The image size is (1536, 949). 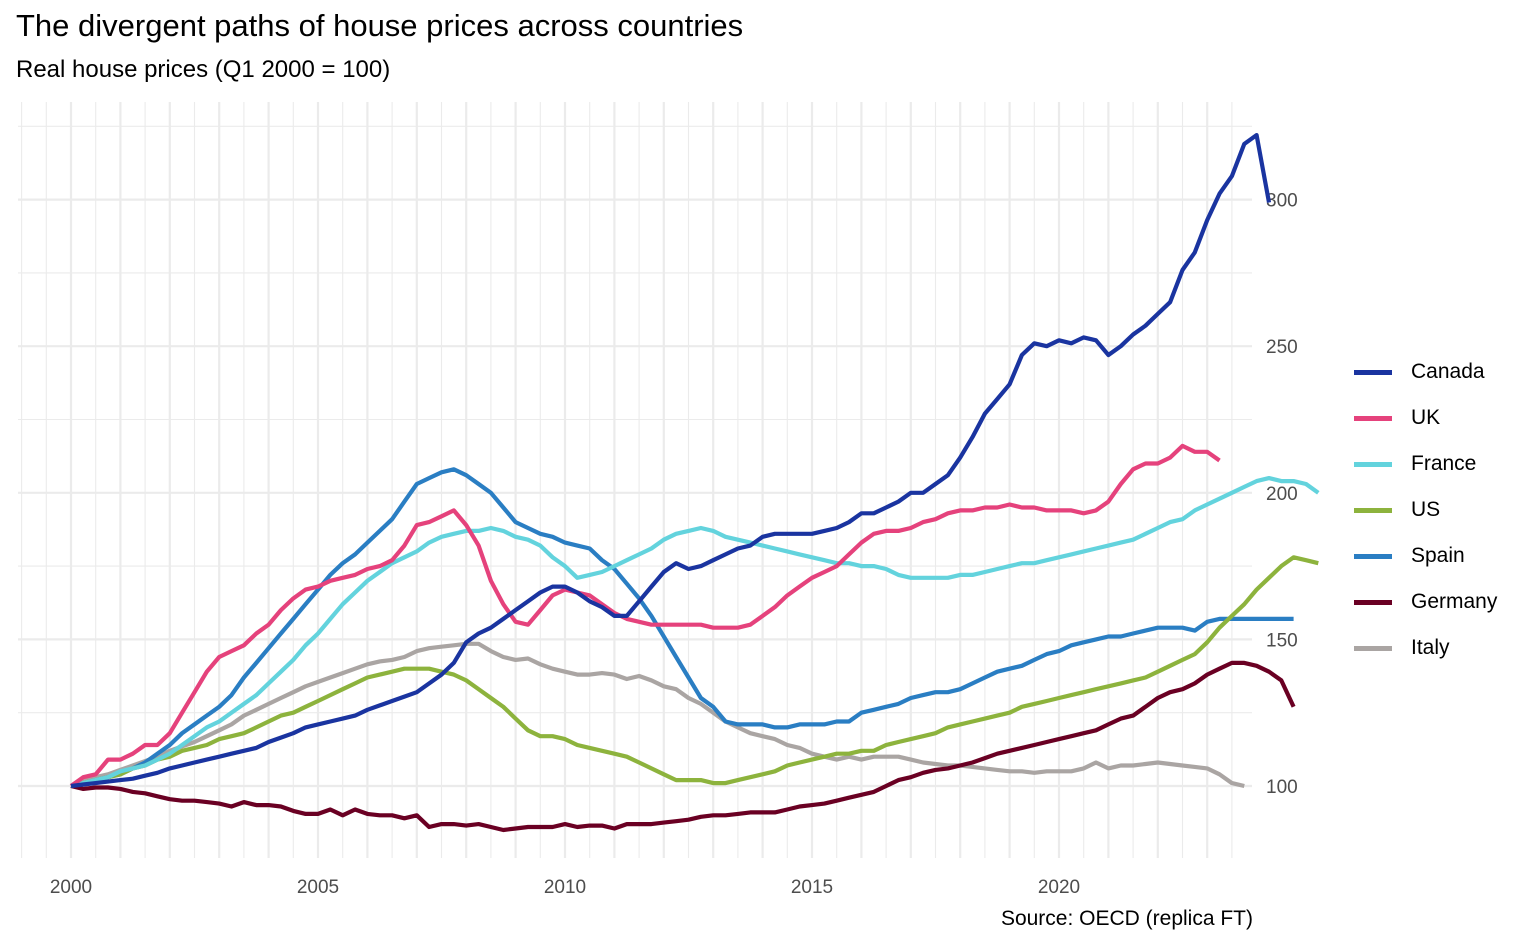 What do you see at coordinates (1059, 887) in the screenshot?
I see `x-tick-label: 2020` at bounding box center [1059, 887].